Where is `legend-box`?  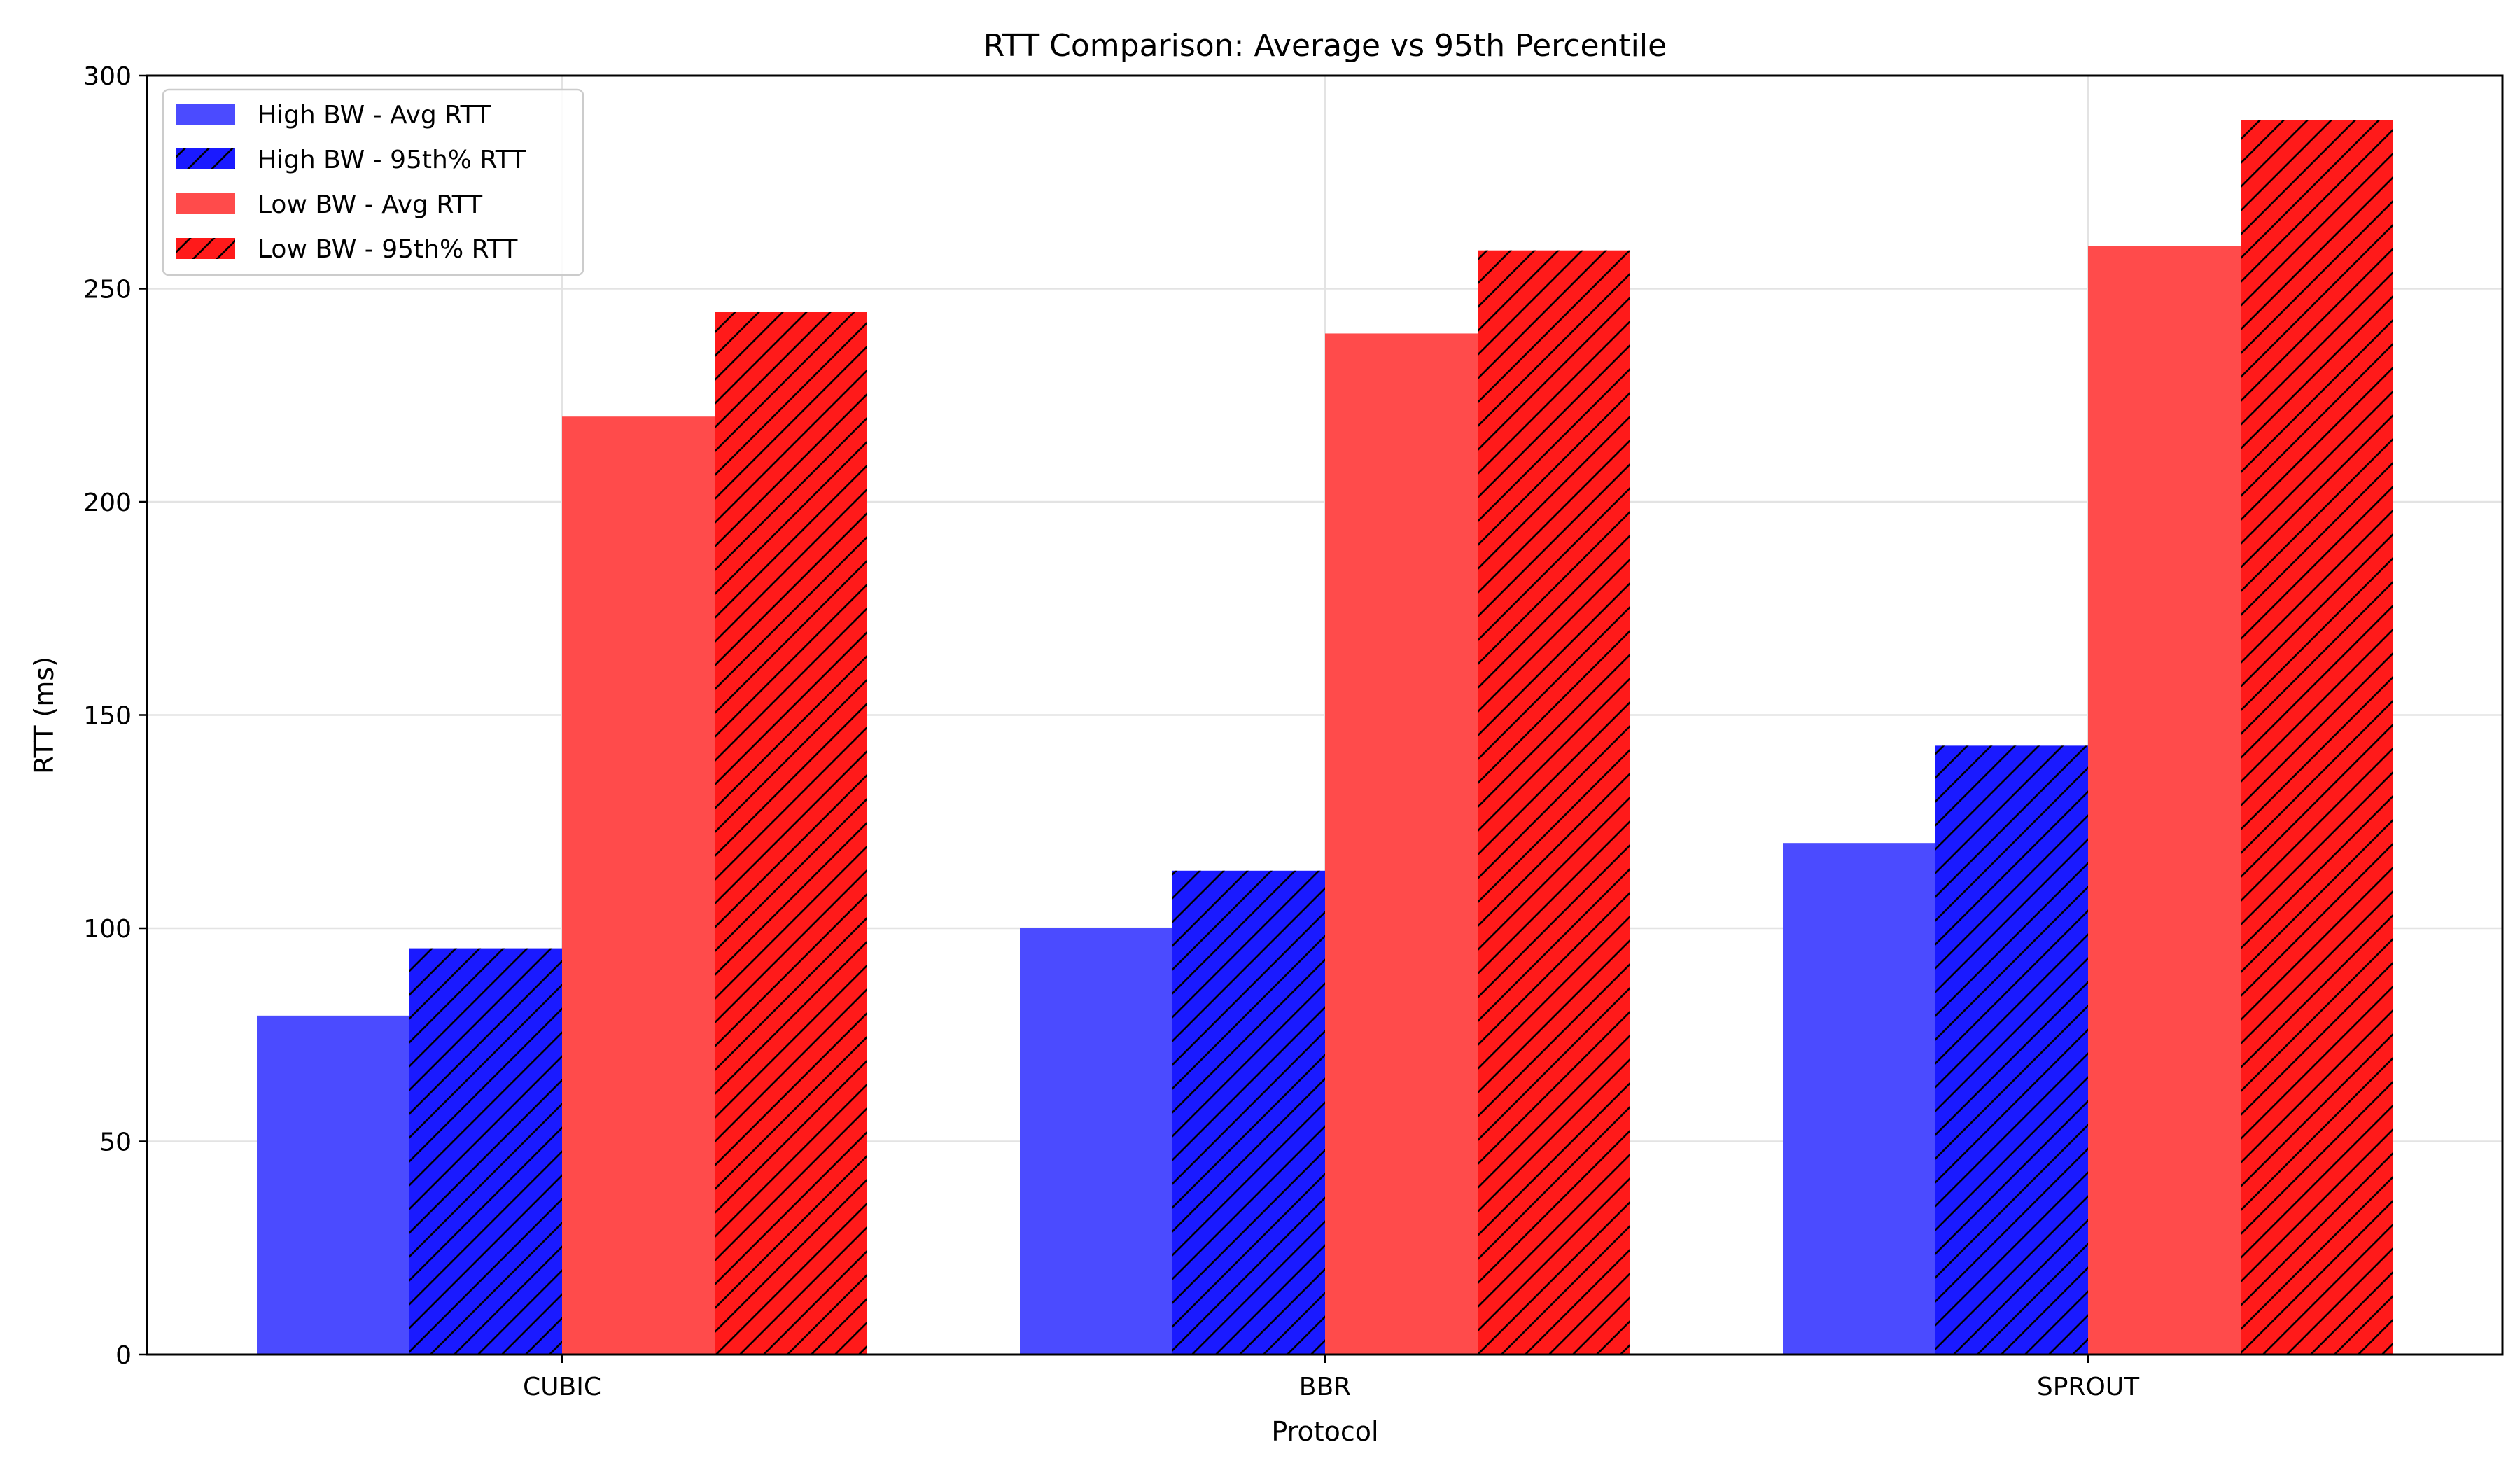
legend-box is located at coordinates (373, 182).